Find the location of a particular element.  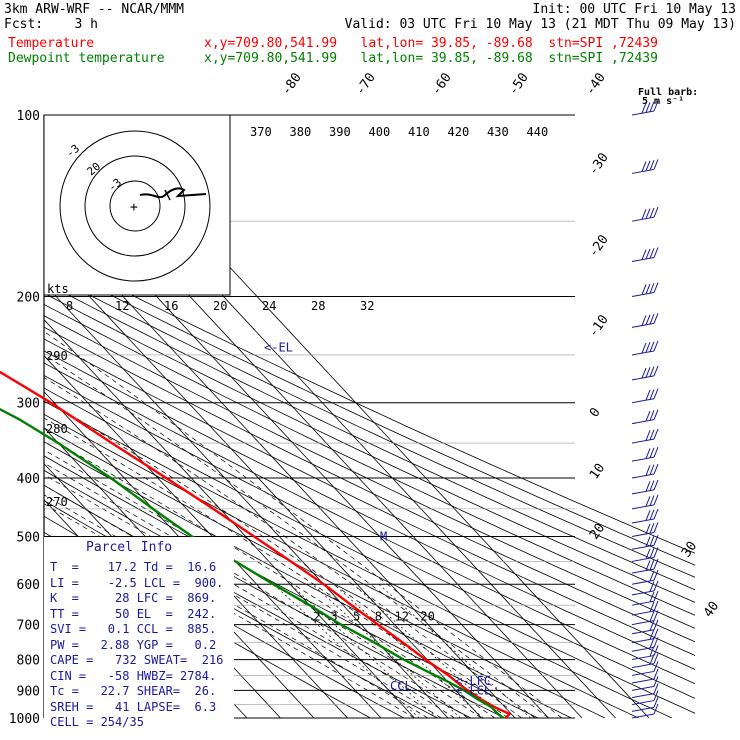

mixing-ratio-label: 8 is located at coordinates (378, 617).